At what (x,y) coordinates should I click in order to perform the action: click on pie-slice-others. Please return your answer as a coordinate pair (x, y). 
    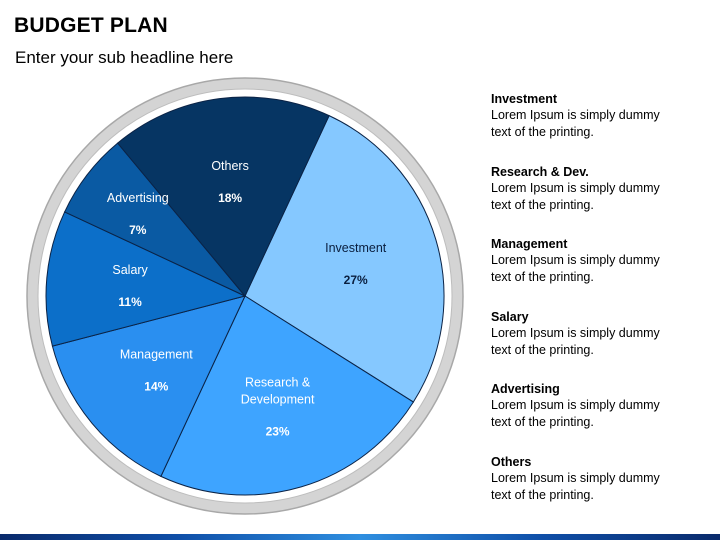
    Looking at the image, I should click on (223, 196).